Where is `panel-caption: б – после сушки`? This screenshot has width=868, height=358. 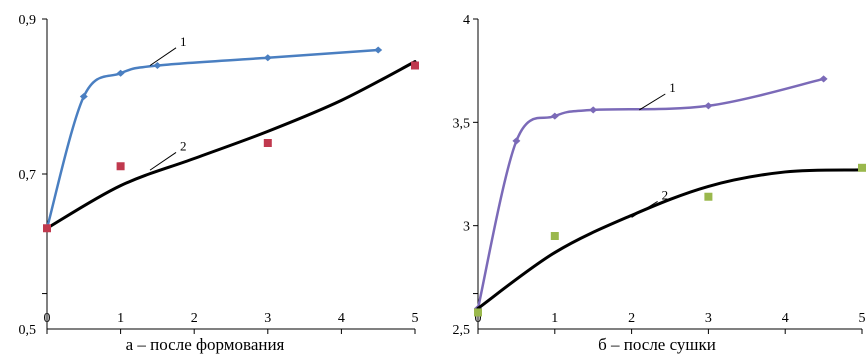
panel-caption: б – после сушки is located at coordinates (657, 344).